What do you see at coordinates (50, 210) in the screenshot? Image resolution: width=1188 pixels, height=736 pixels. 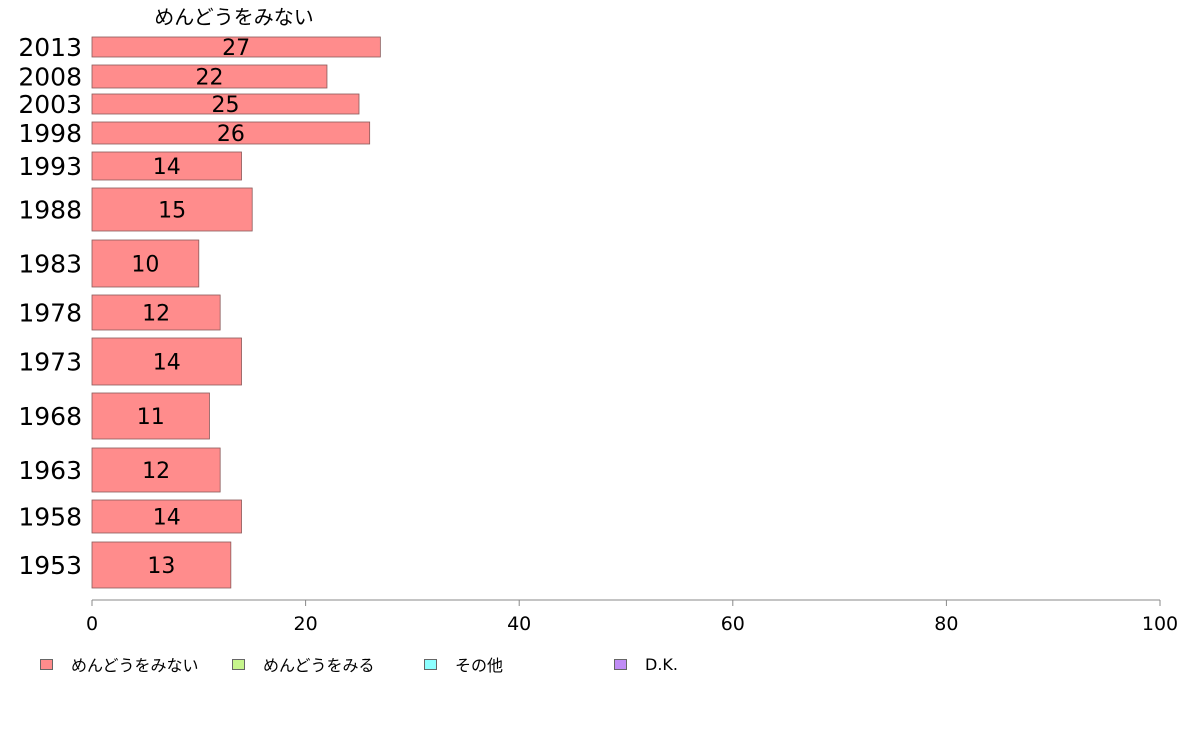 I see `category-label-1988: 1988` at bounding box center [50, 210].